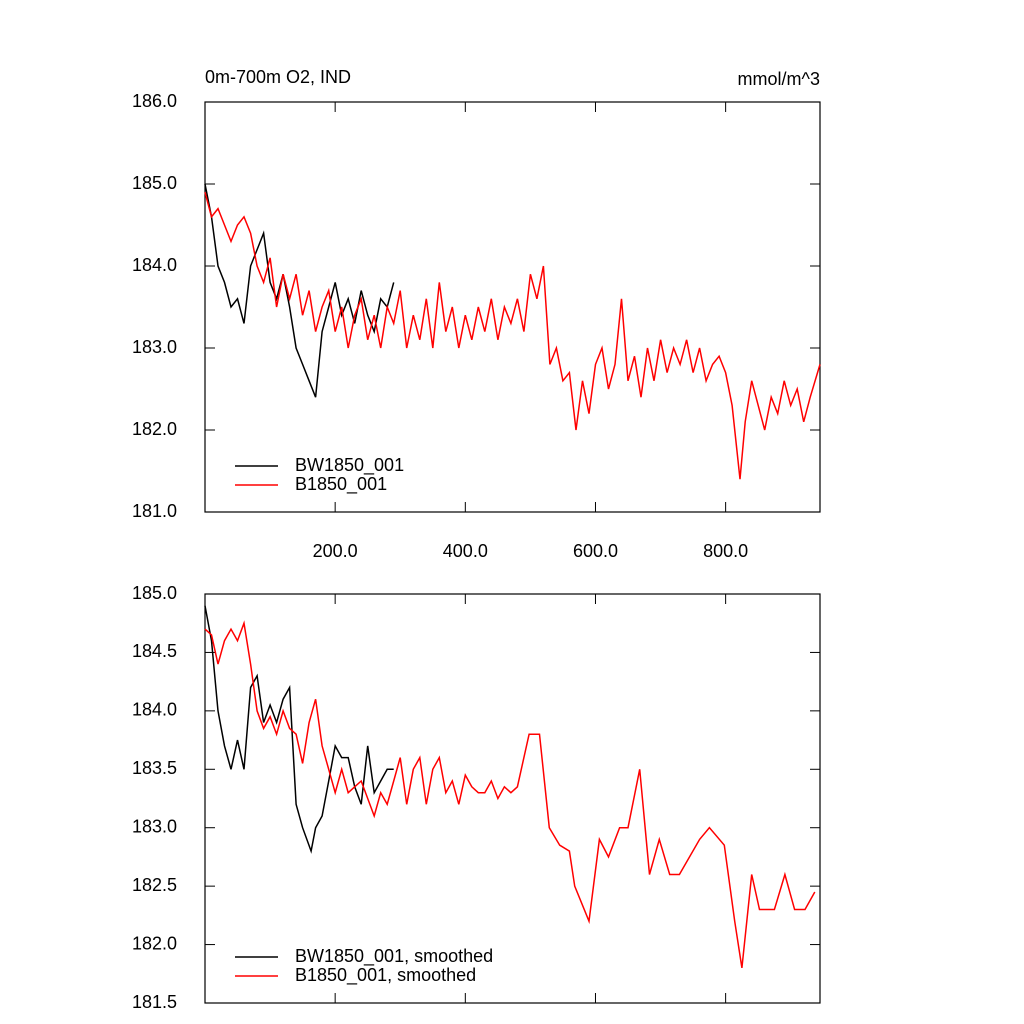 Image resolution: width=1024 pixels, height=1024 pixels. I want to click on y-tick-label: 186.0, so click(154, 101).